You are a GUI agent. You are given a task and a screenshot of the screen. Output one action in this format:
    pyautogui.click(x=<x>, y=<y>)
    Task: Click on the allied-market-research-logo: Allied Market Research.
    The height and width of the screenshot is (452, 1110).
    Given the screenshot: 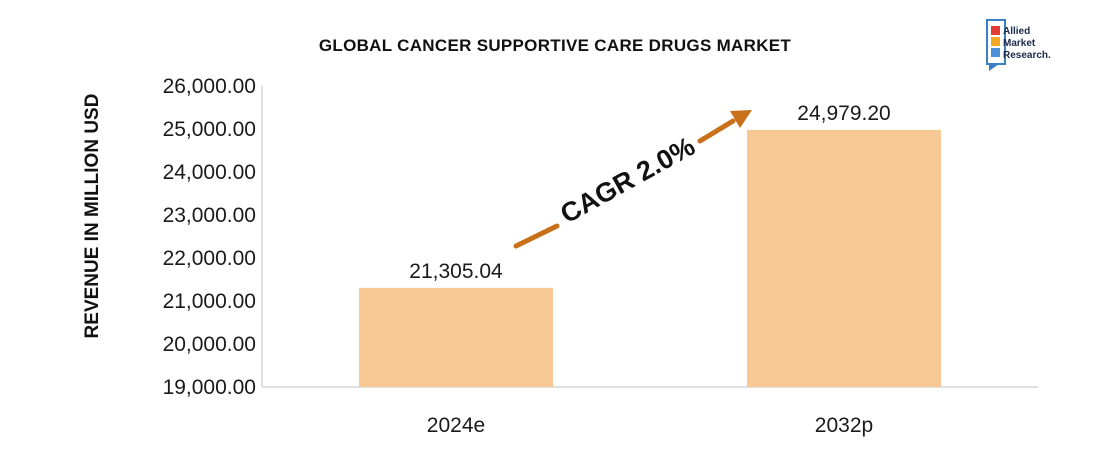 What is the action you would take?
    pyautogui.click(x=1018, y=45)
    